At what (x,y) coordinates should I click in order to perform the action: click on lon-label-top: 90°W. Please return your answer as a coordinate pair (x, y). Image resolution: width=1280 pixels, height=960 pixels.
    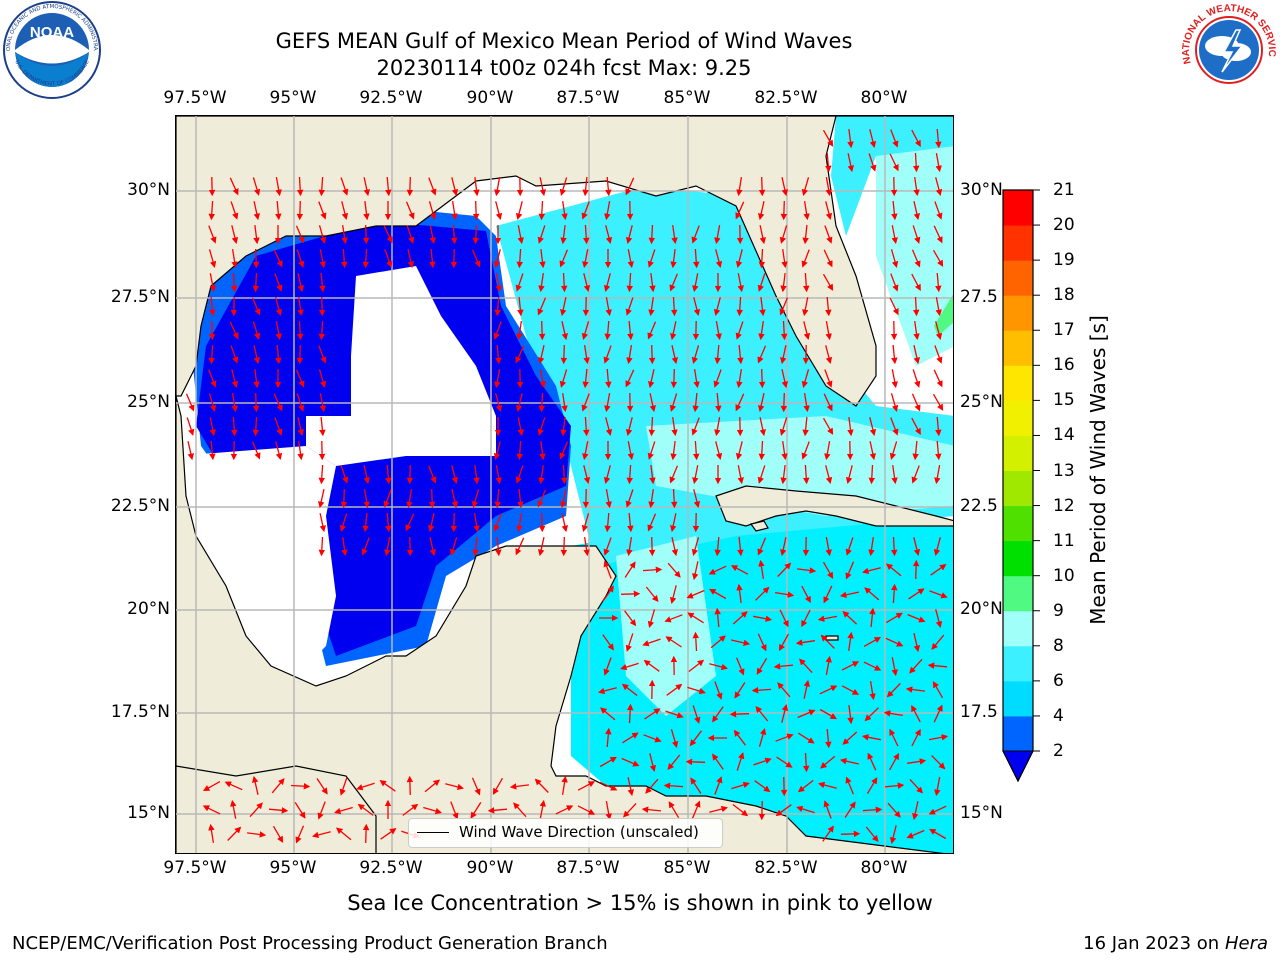
    Looking at the image, I should click on (490, 98).